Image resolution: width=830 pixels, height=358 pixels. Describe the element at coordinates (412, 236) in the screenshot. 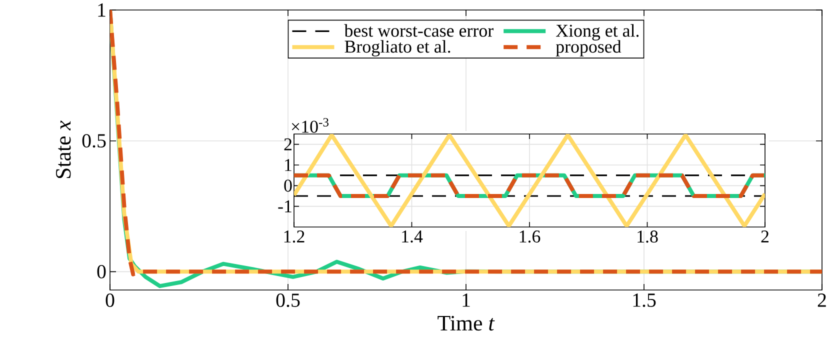

I see `x-tick-label: 1.4` at that location.